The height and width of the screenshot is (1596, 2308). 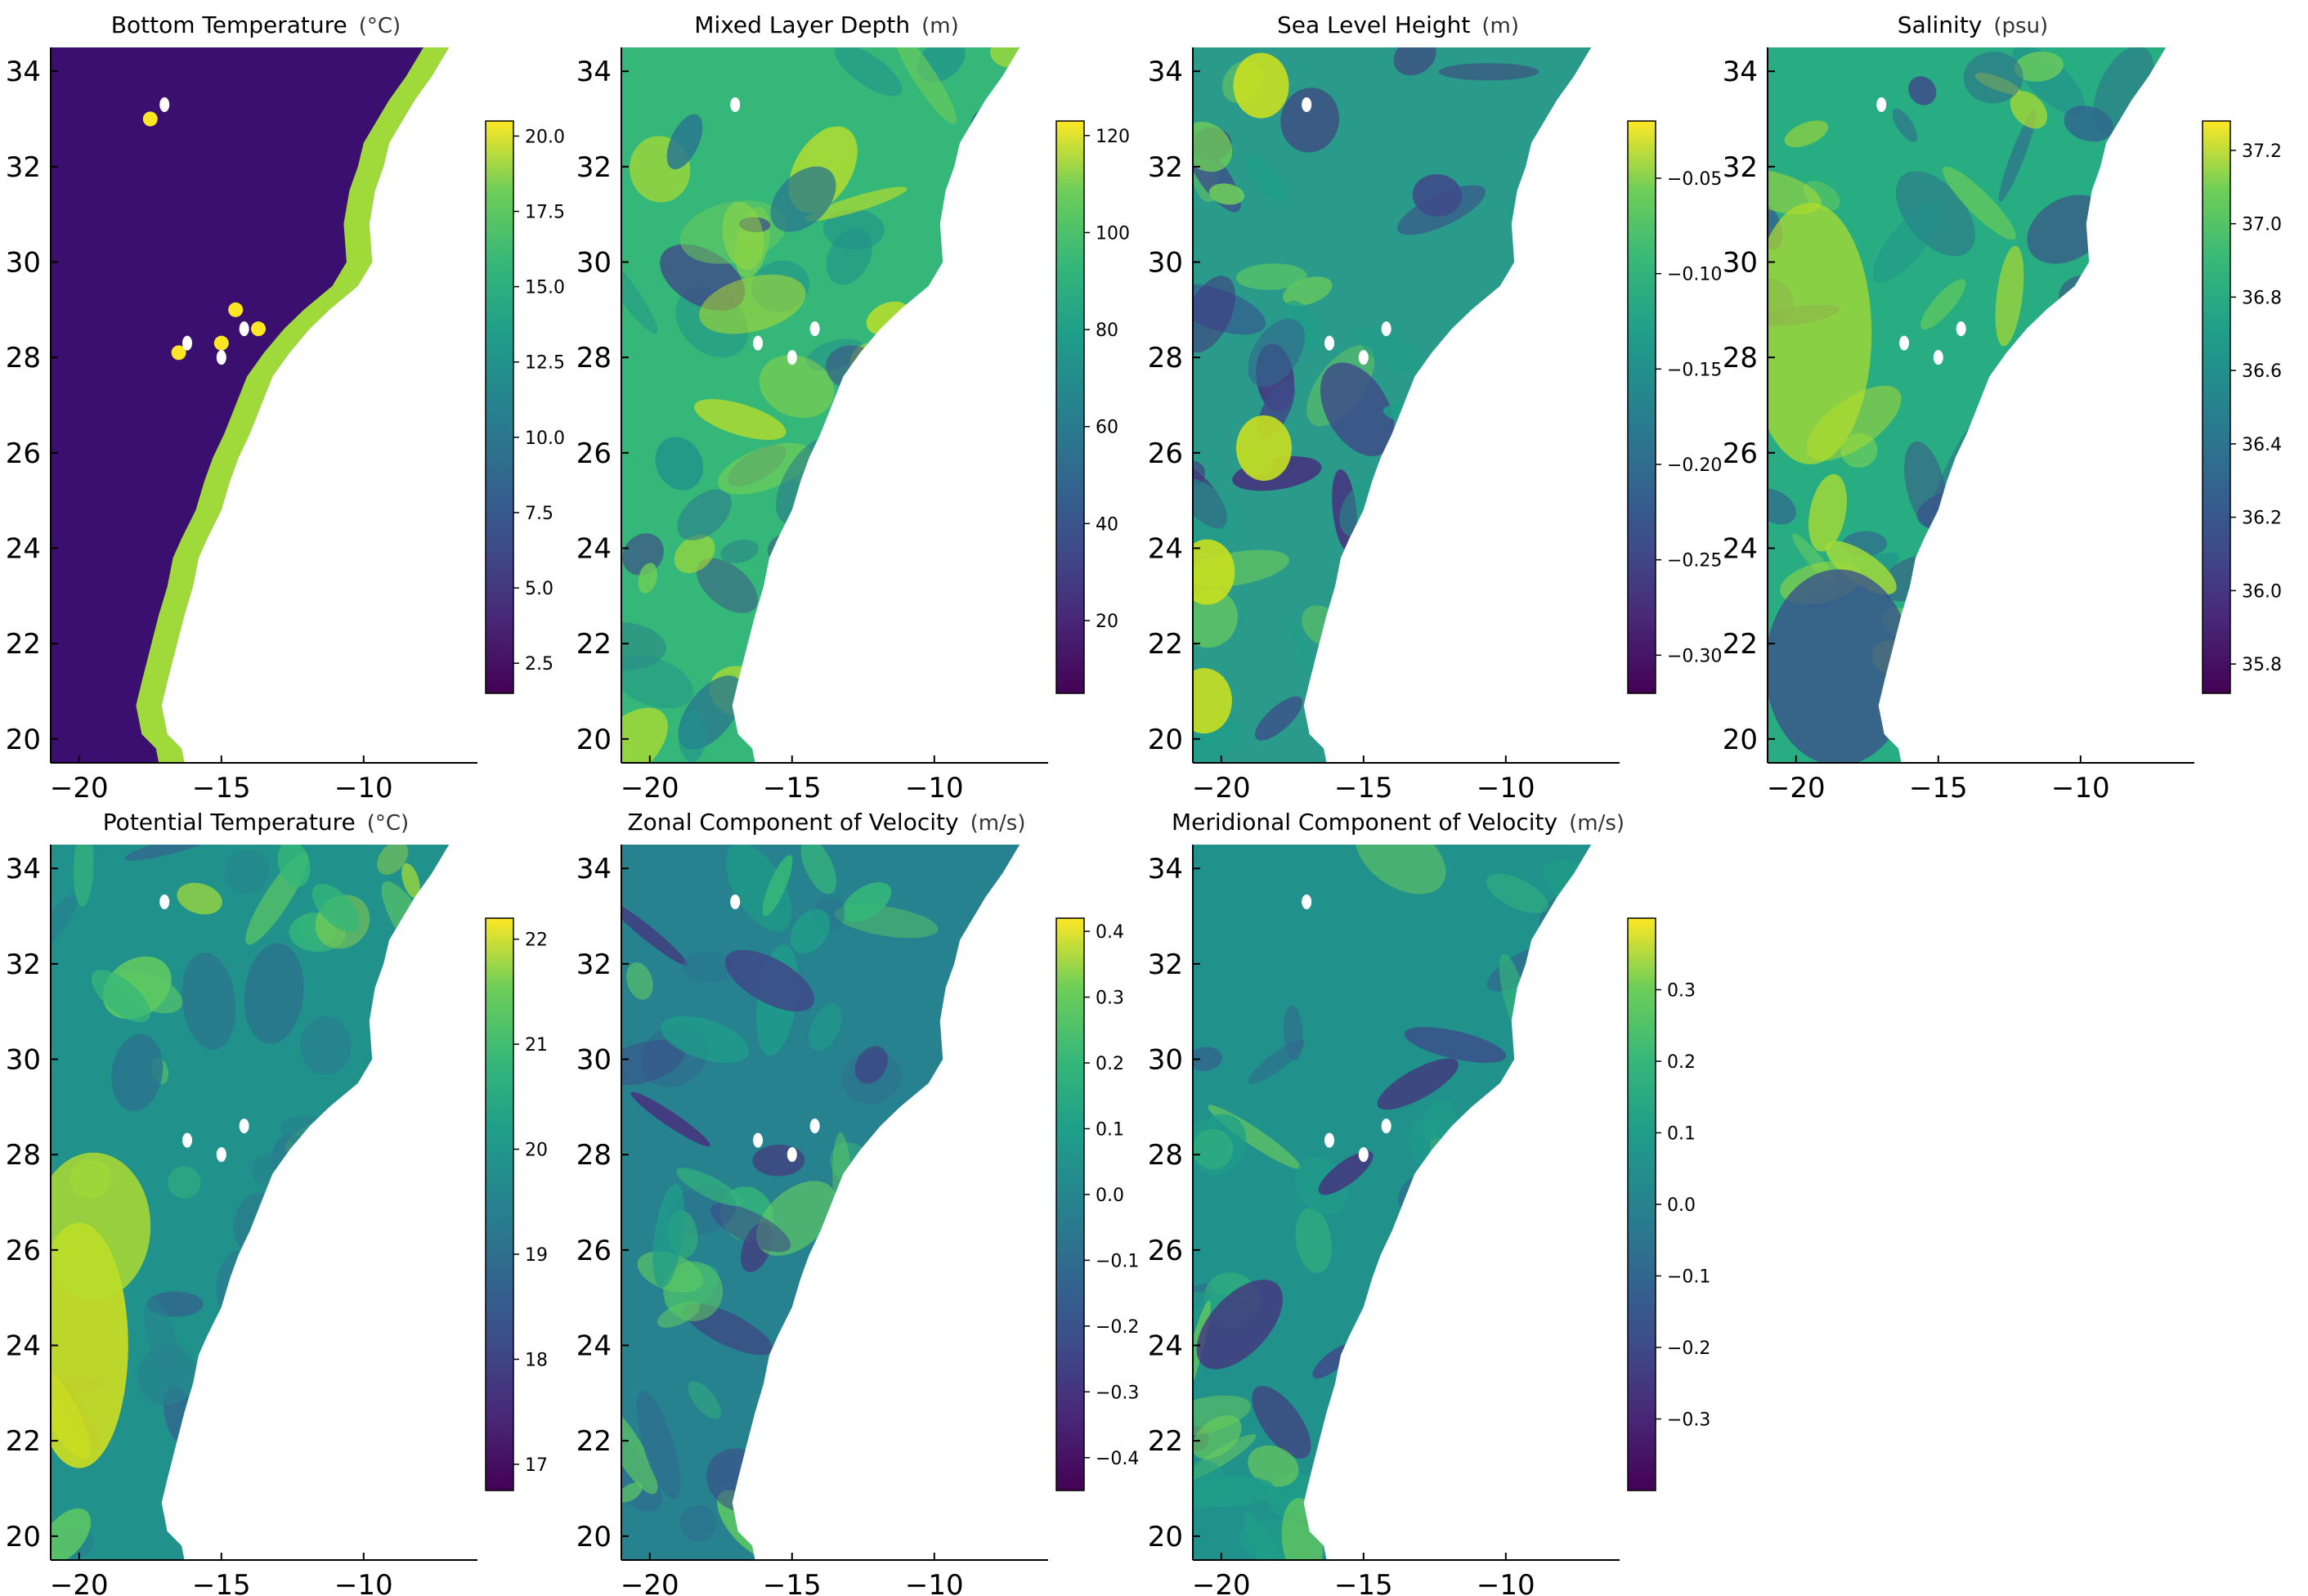 What do you see at coordinates (539, 664) in the screenshot?
I see `colorbar-tick-label: 2.5` at bounding box center [539, 664].